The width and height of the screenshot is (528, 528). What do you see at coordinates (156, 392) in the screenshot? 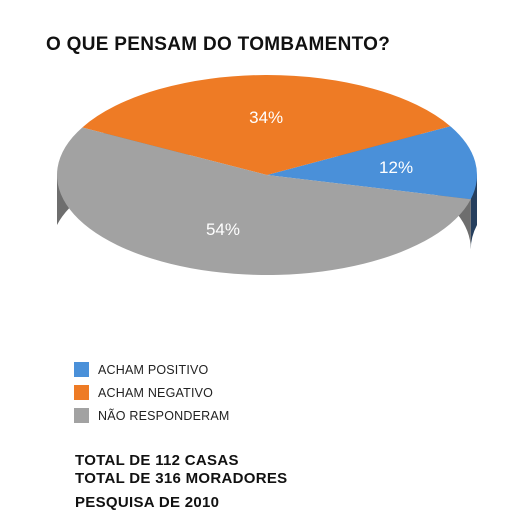
I see `legend-label-negativo: ACHAM NEGATIVO` at bounding box center [156, 392].